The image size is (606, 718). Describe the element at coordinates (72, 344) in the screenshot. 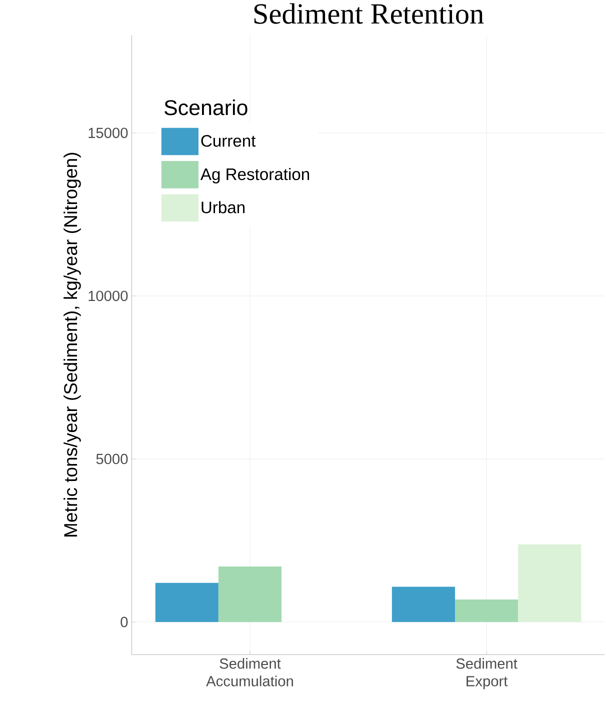

I see `y-axis-title: Metric tons/year (Sediment), kg/year (Nitrogen)` at that location.